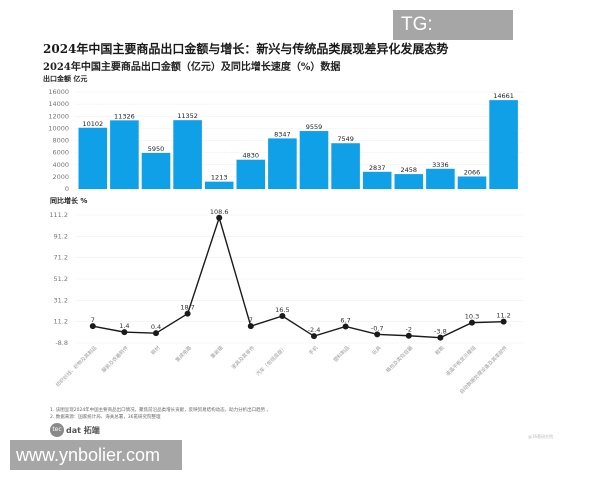  I want to click on bar-value-label: 5950, so click(156, 149).